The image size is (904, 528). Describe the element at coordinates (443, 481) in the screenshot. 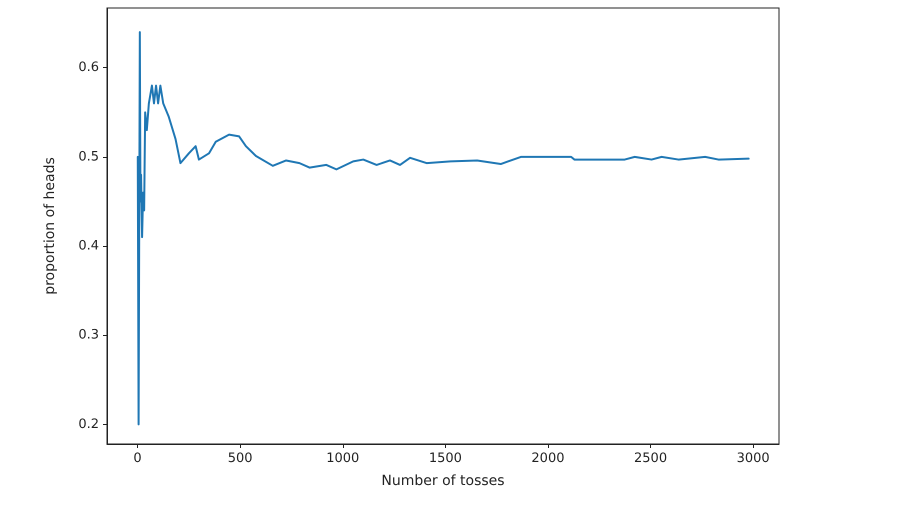

I see `x-axis-title: Number of tosses` at that location.